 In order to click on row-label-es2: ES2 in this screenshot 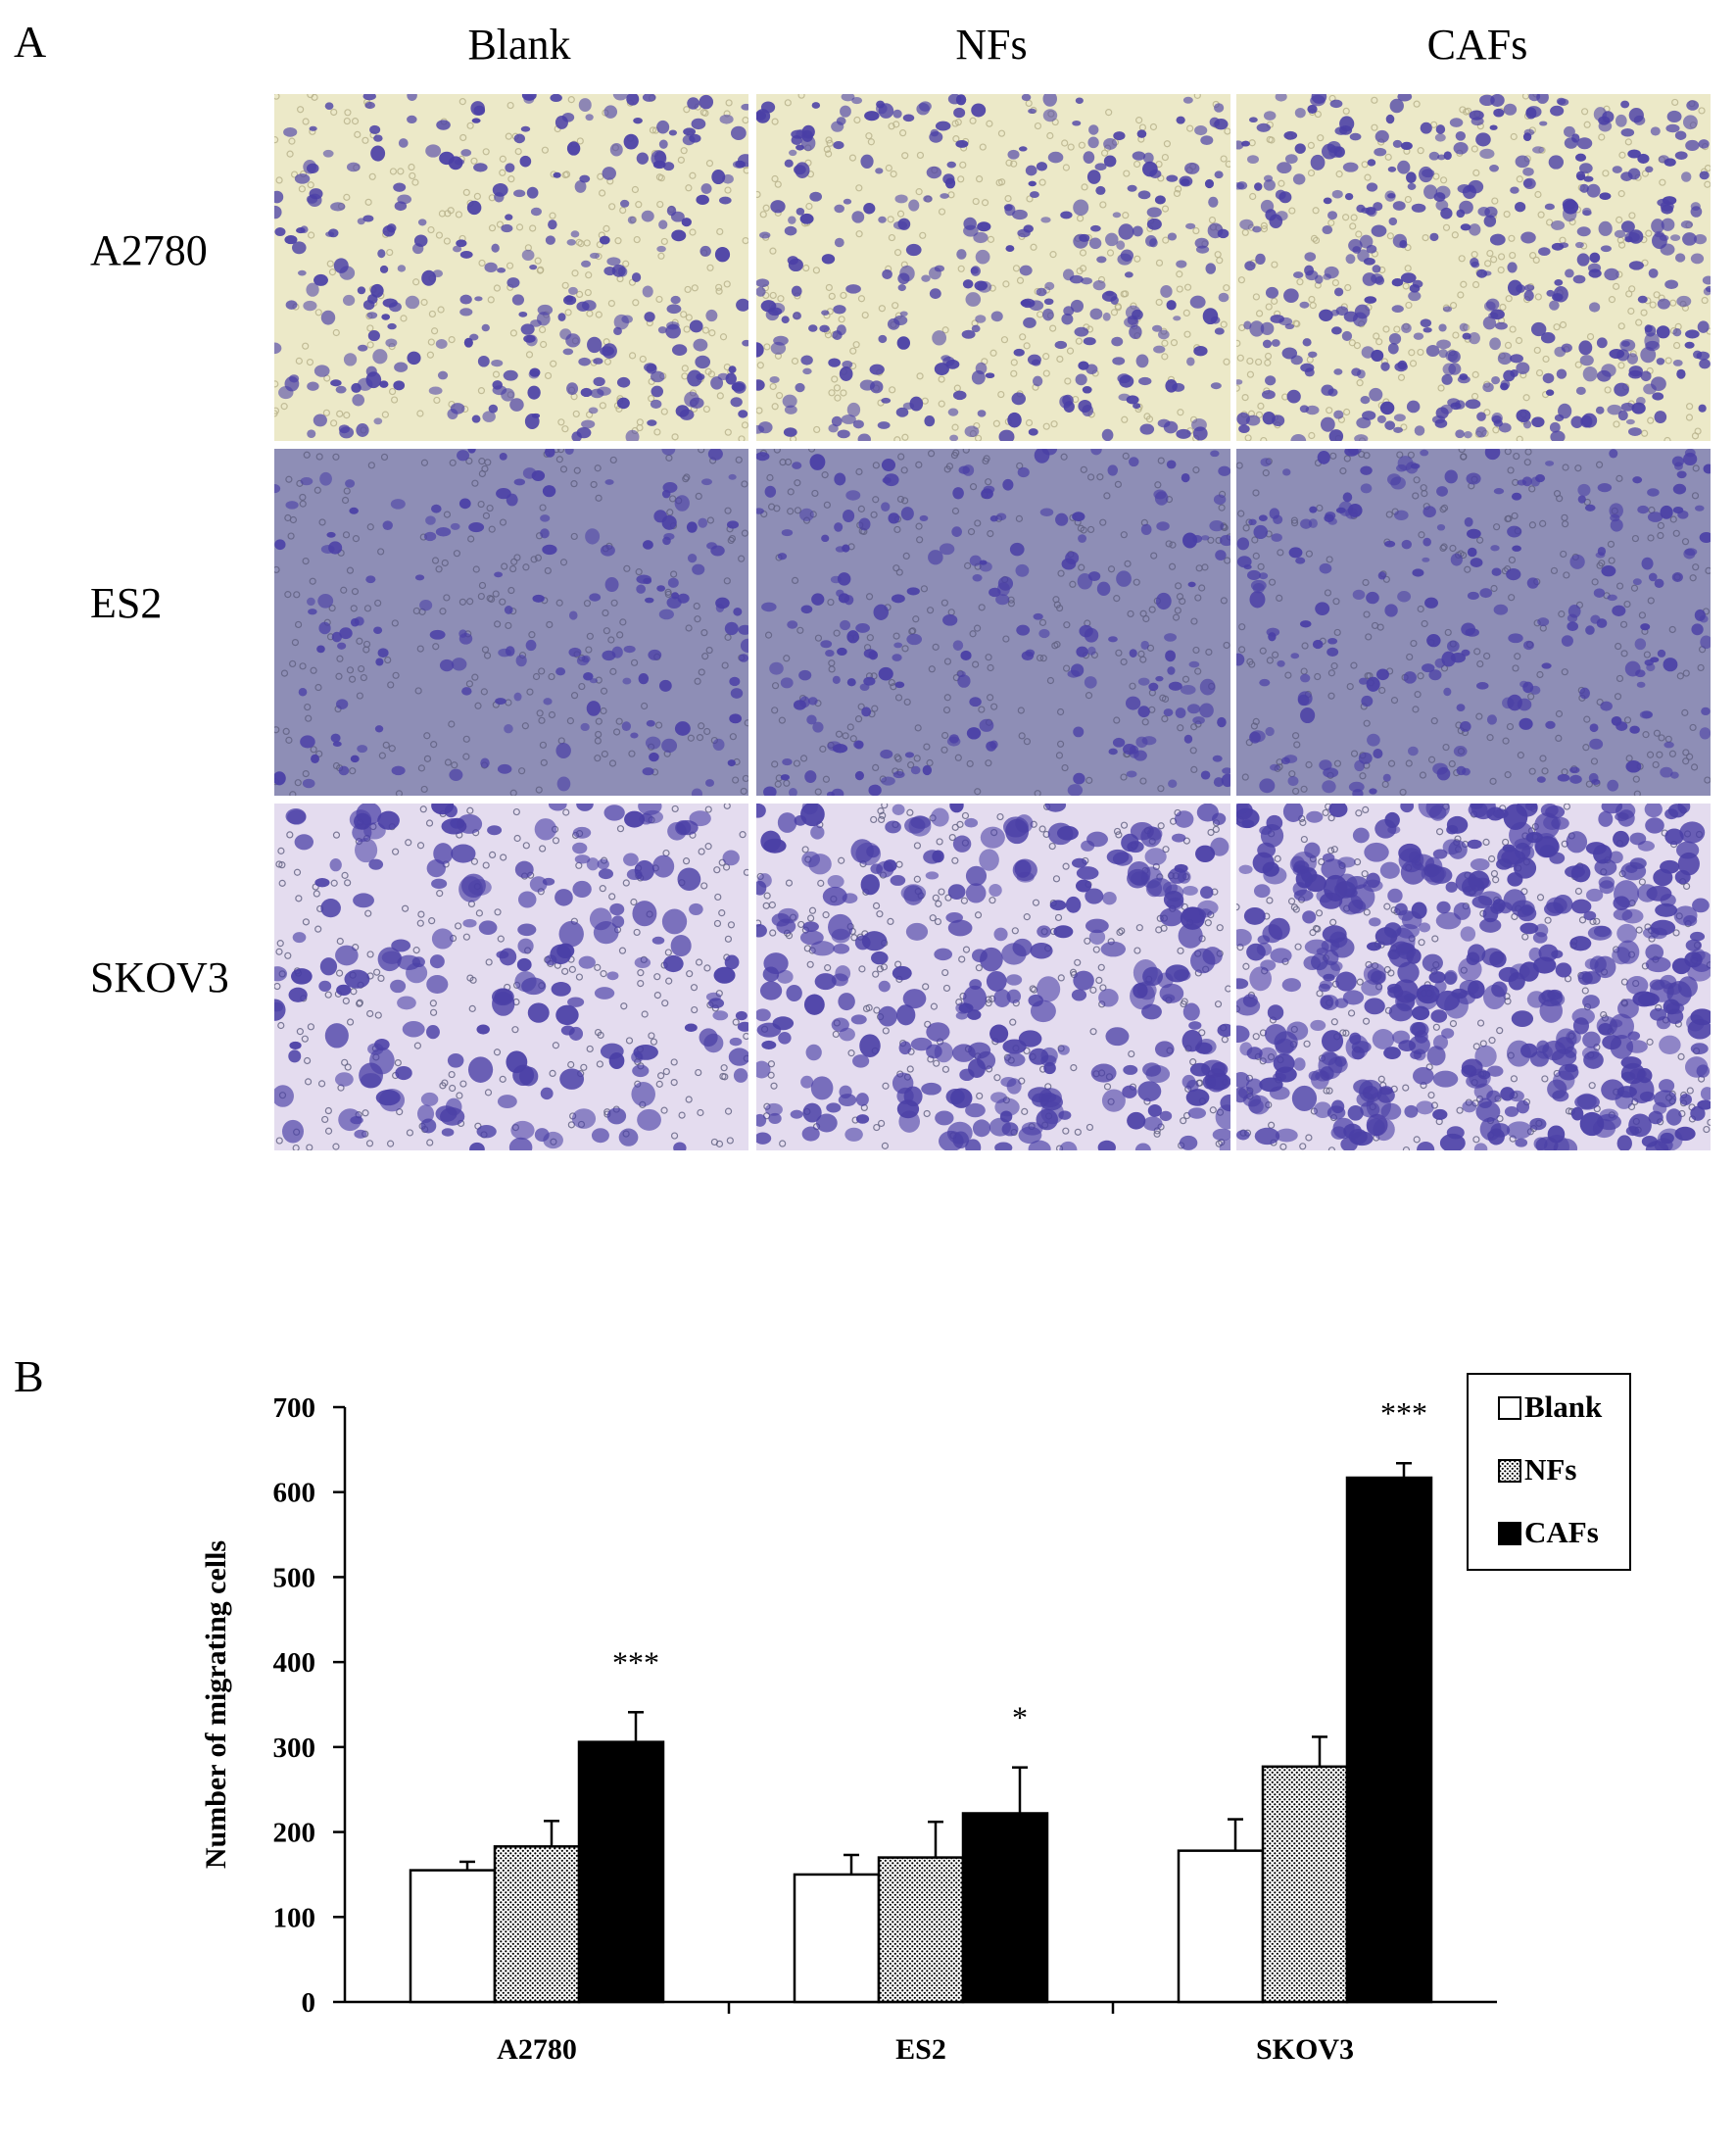, I will do `click(127, 603)`.